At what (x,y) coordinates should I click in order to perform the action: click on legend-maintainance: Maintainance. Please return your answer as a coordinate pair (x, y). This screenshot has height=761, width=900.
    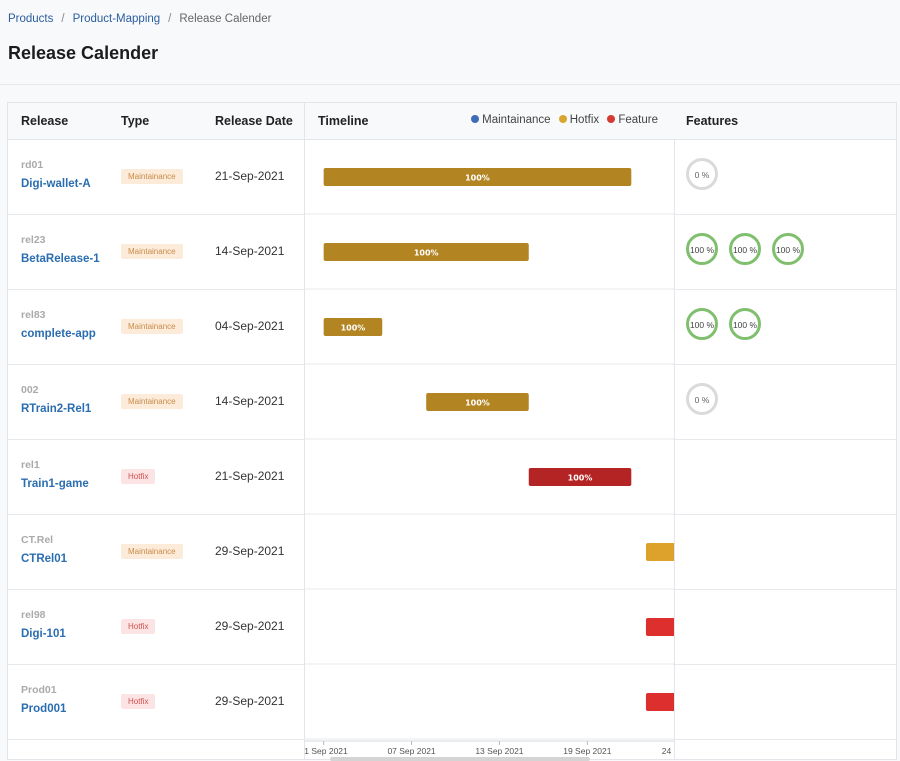
    Looking at the image, I should click on (511, 120).